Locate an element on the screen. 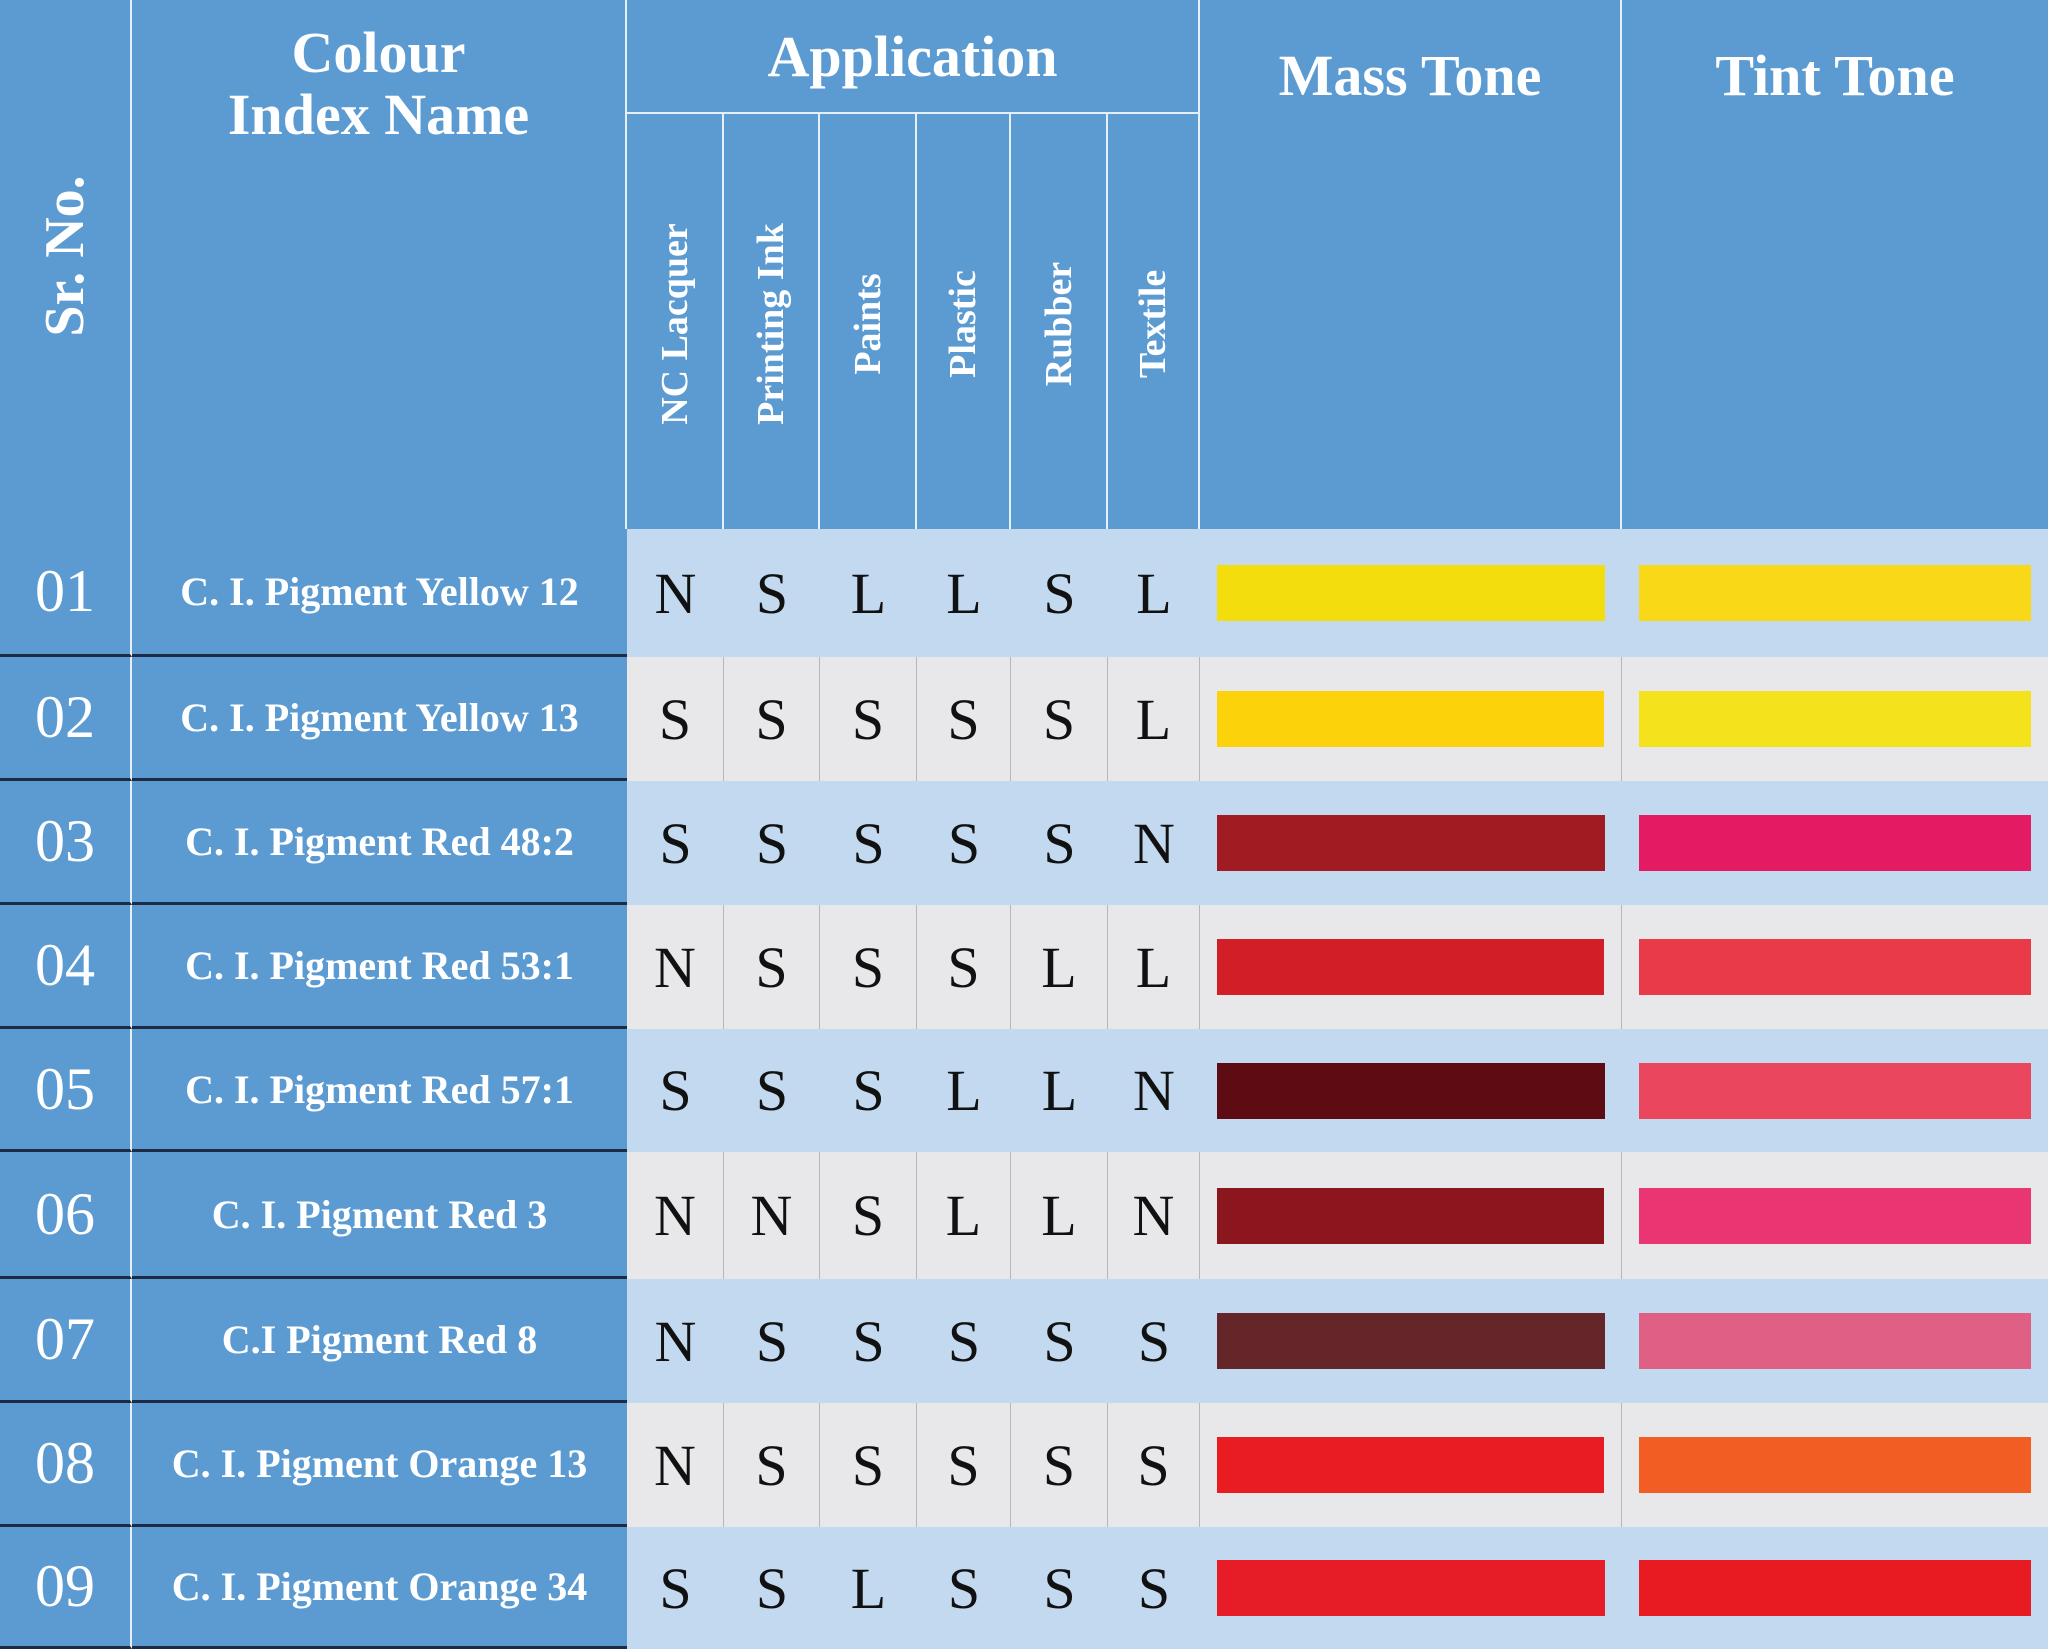  table-row: 04 C. I. Pigment Red 53:1 N S S S L L is located at coordinates (1024, 967).